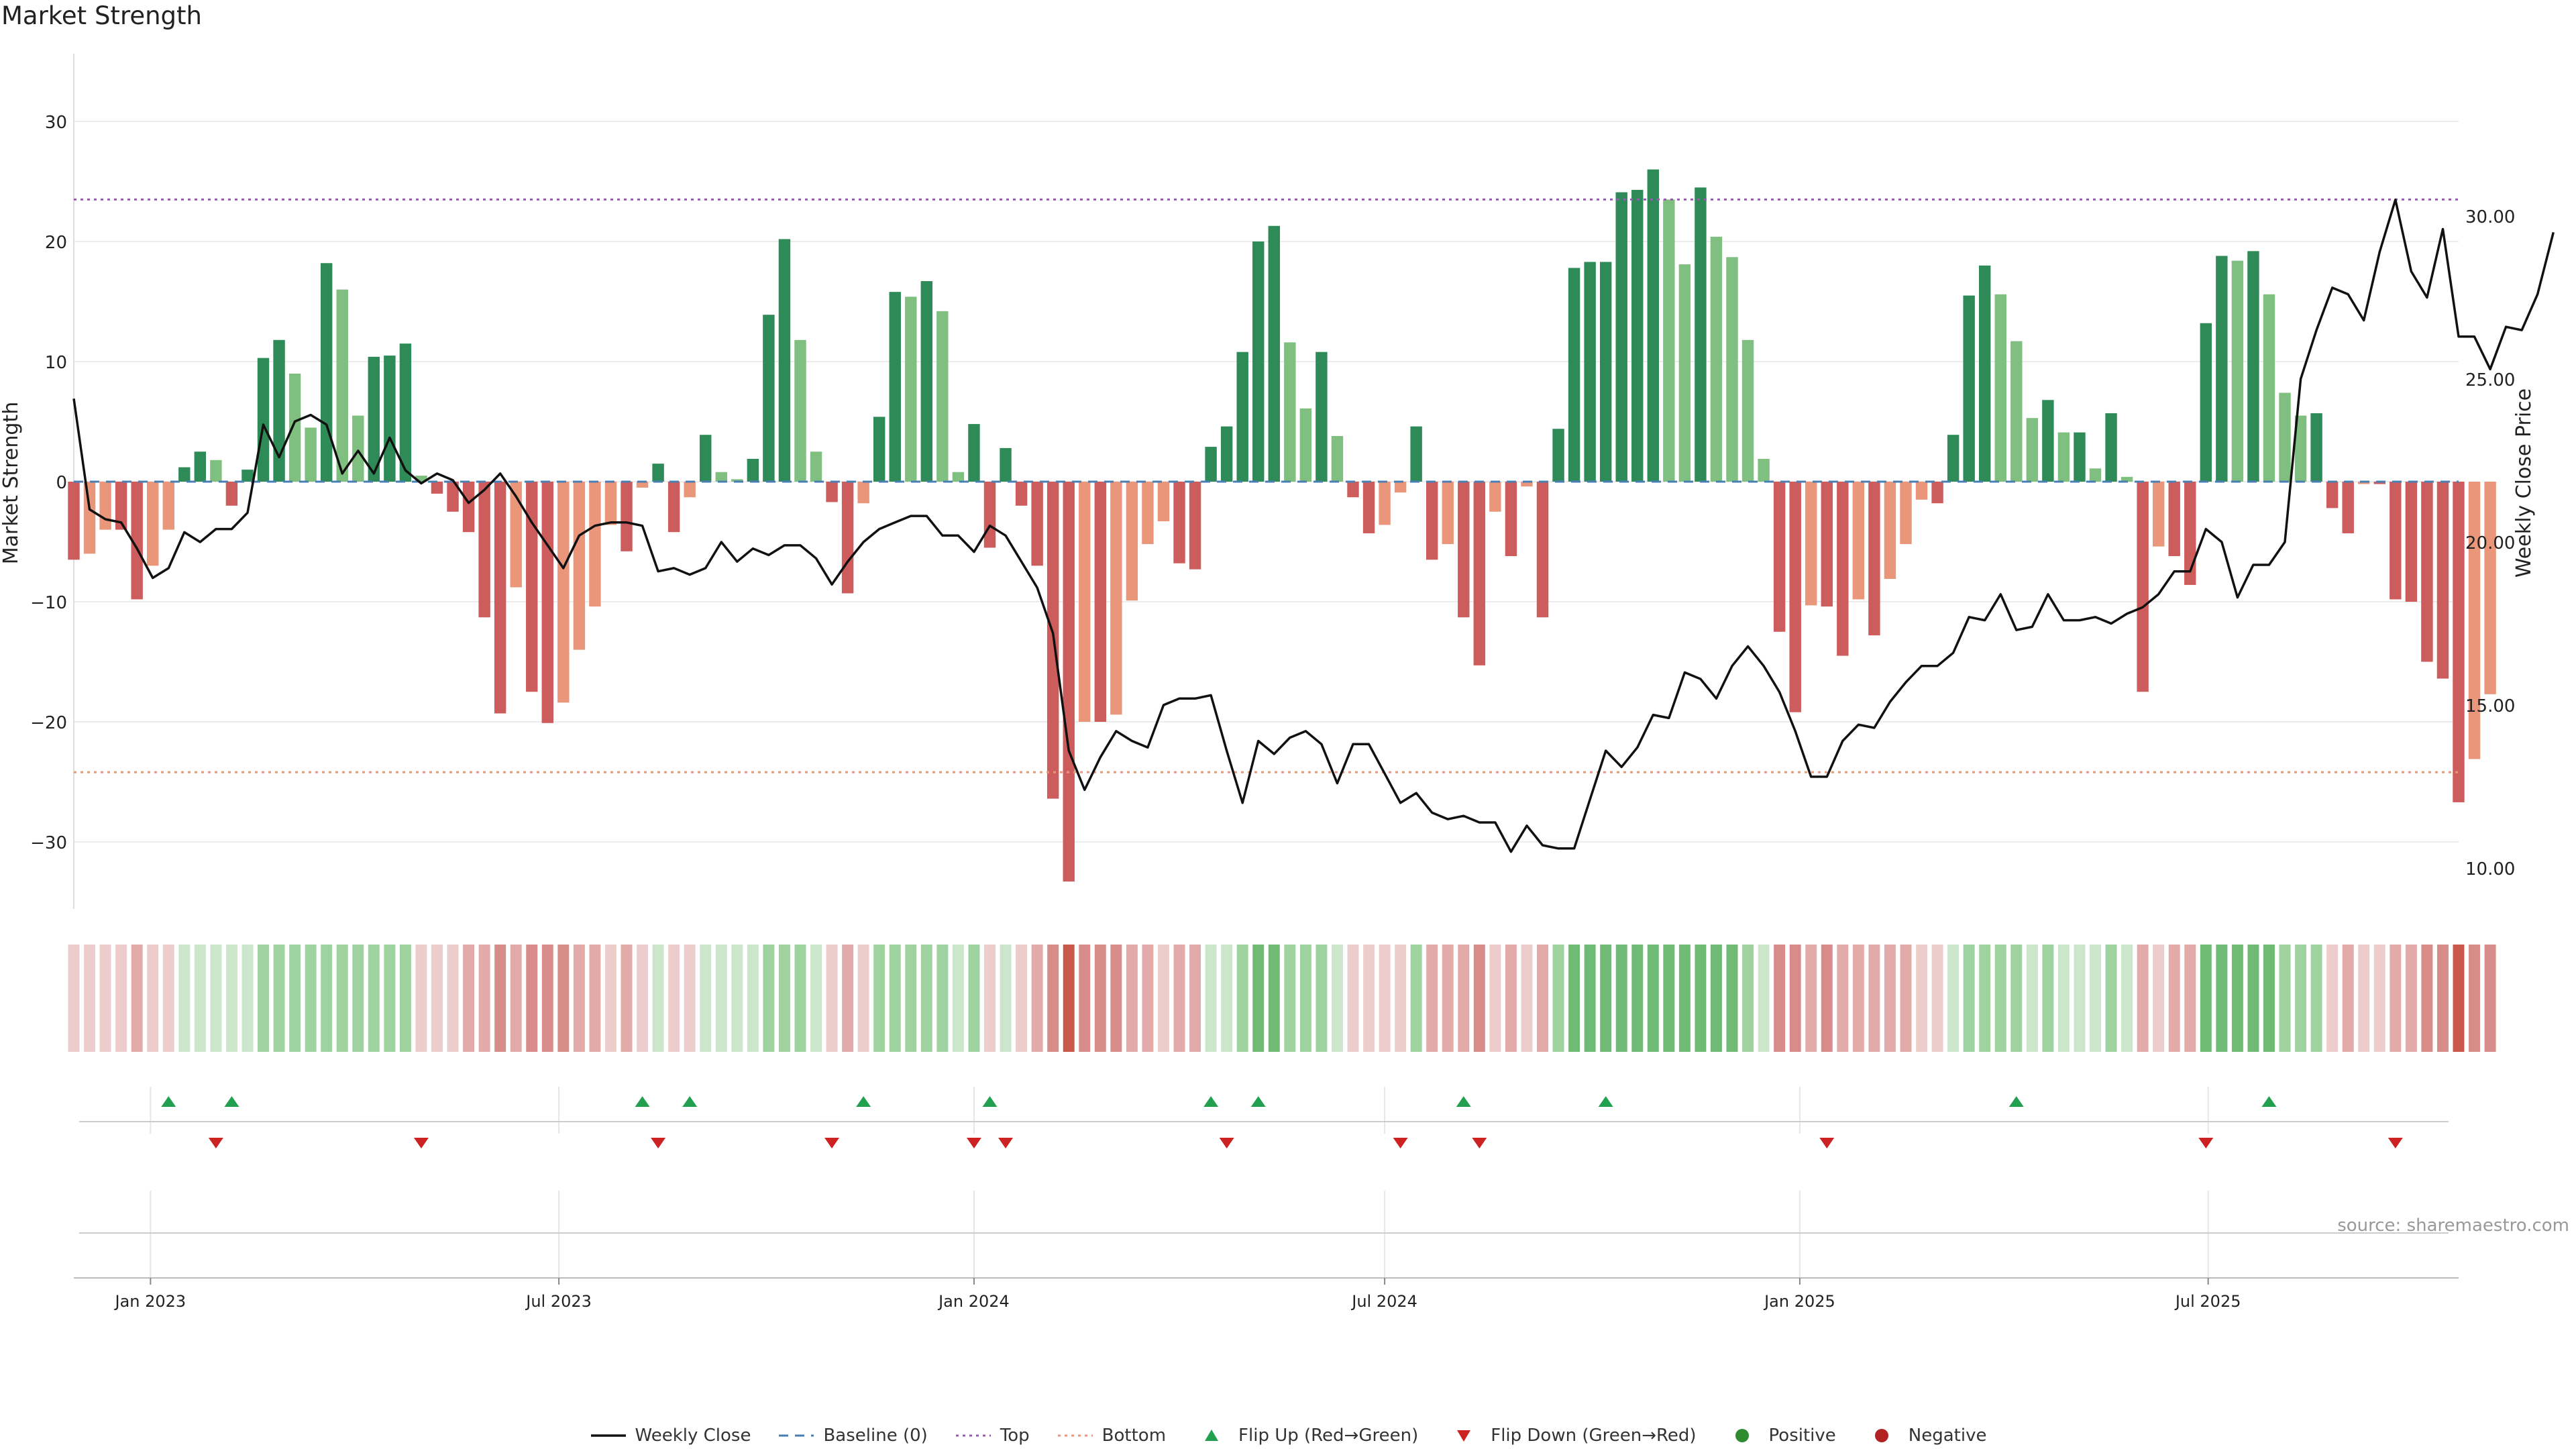 The image size is (2576, 1449). Describe the element at coordinates (1947, 1436) in the screenshot. I see `legend-label: Negative` at that location.